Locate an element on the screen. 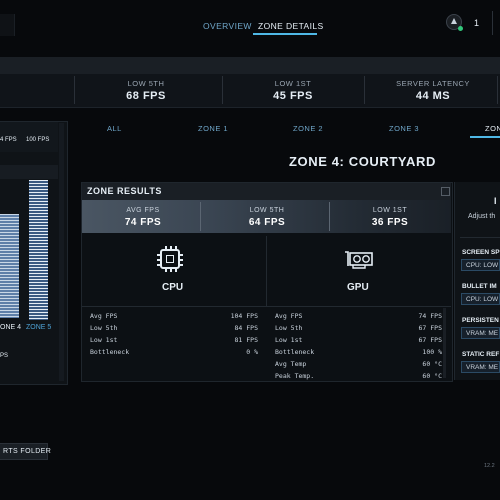 The height and width of the screenshot is (500, 500). setting-bullet-impacts-select: CPU: LOW is located at coordinates (480, 299).